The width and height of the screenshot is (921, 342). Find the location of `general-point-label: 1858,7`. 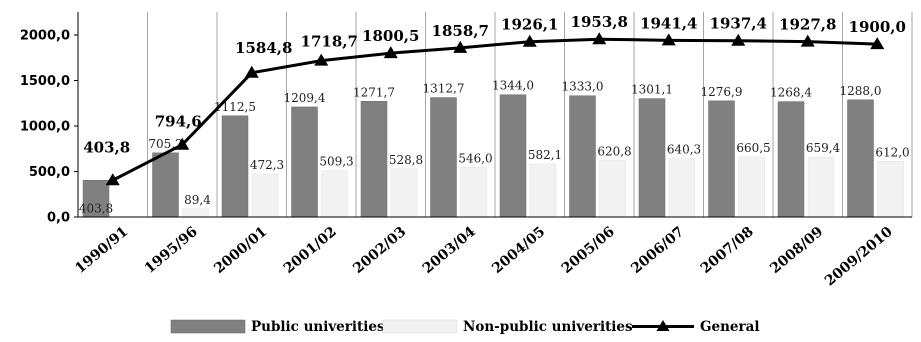

general-point-label: 1858,7 is located at coordinates (460, 31).